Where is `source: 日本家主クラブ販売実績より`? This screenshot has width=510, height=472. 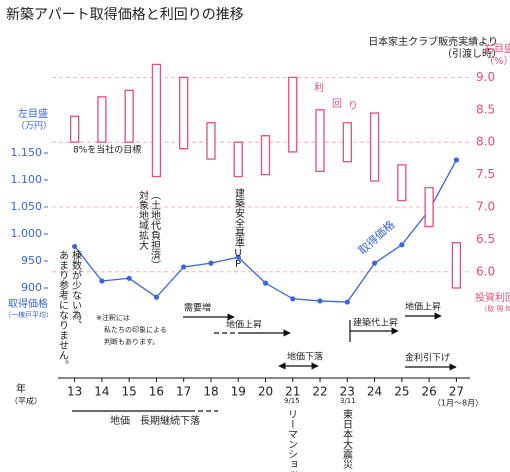
source: 日本家主クラブ販売実績より is located at coordinates (433, 41).